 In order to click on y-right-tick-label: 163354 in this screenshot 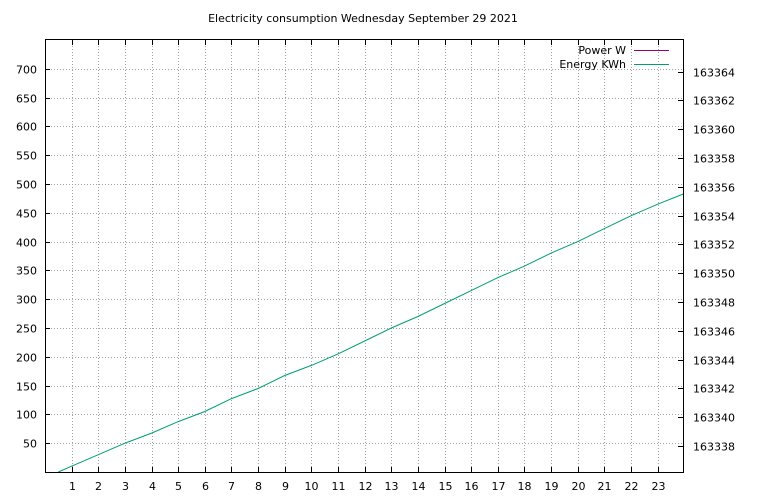, I will do `click(714, 217)`.